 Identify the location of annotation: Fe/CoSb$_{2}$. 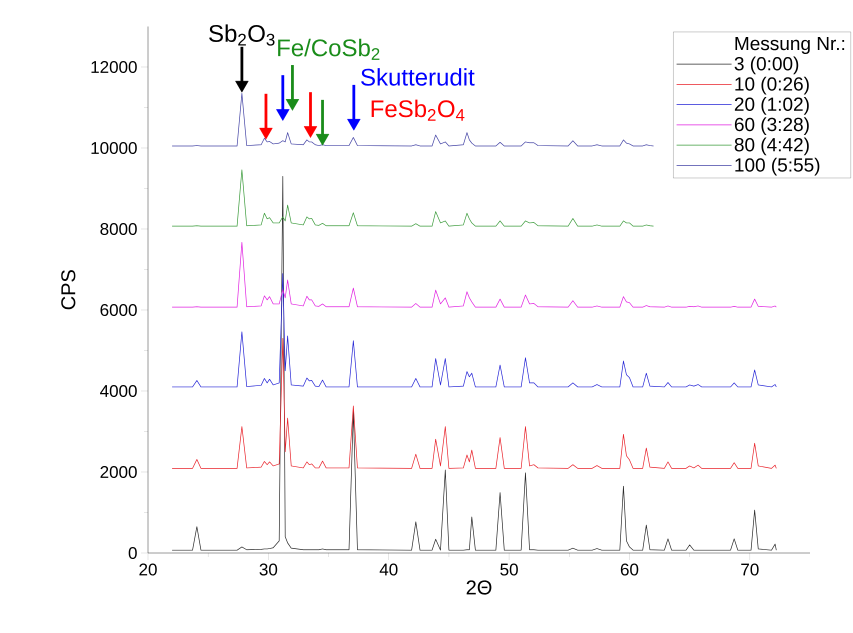
(329, 49).